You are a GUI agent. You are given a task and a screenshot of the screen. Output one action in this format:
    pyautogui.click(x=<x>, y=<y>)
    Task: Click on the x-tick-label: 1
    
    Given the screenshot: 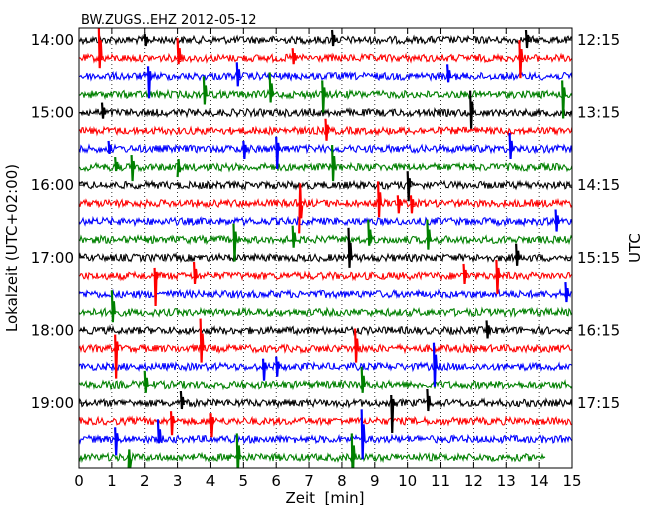 What is the action you would take?
    pyautogui.click(x=112, y=481)
    